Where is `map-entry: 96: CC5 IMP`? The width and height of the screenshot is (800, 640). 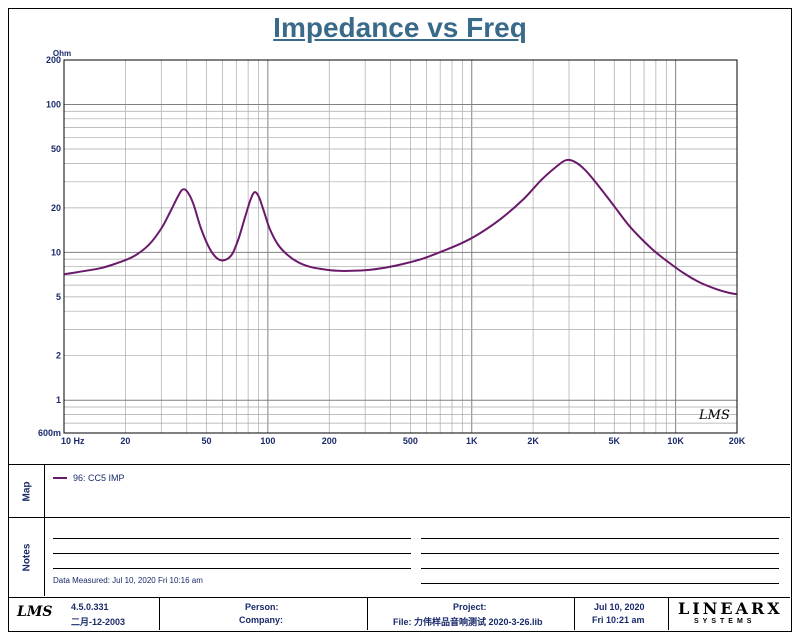
map-entry: 96: CC5 IMP is located at coordinates (89, 478).